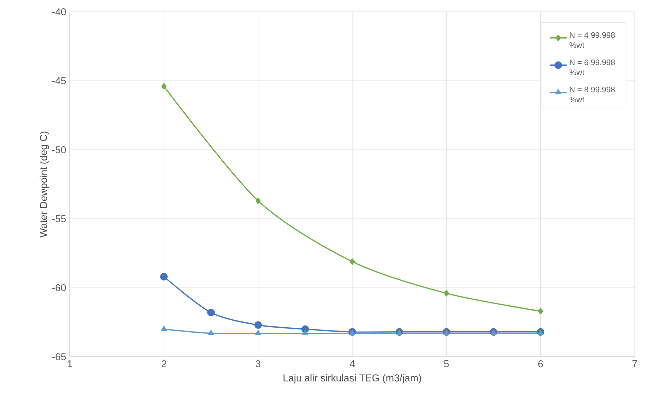 The width and height of the screenshot is (651, 412). Describe the element at coordinates (353, 379) in the screenshot. I see `x-axis-title: Laju alir sirkulasi TEG (m3/jam)` at that location.